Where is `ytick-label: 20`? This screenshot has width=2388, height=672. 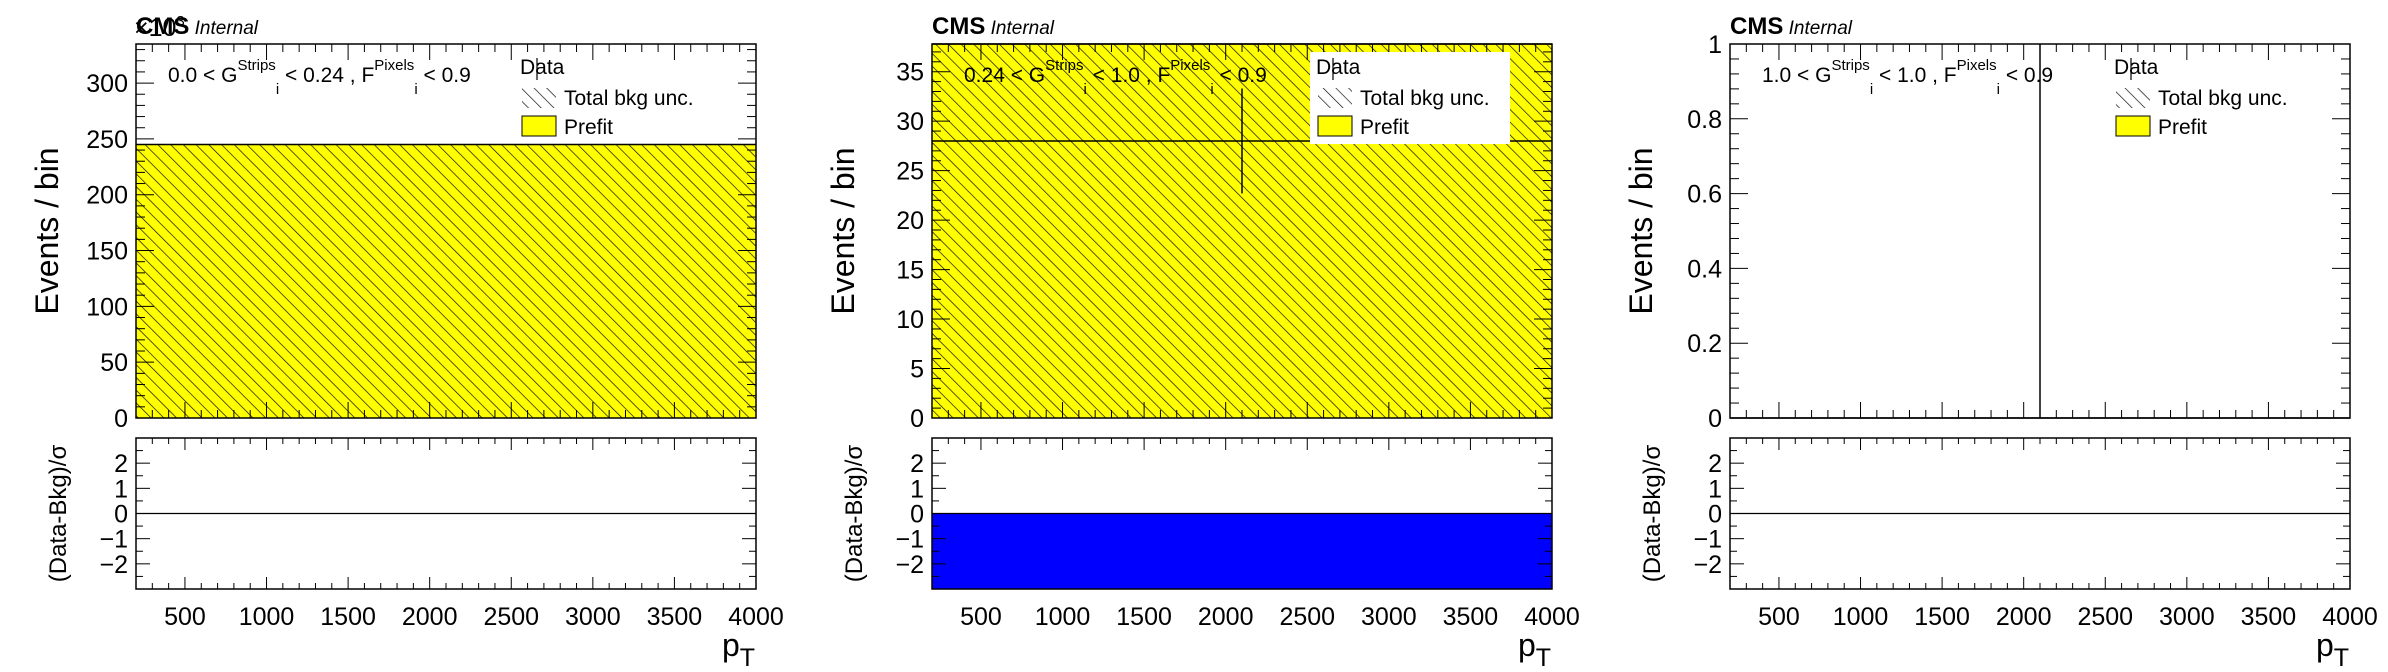 ytick-label: 20 is located at coordinates (910, 221).